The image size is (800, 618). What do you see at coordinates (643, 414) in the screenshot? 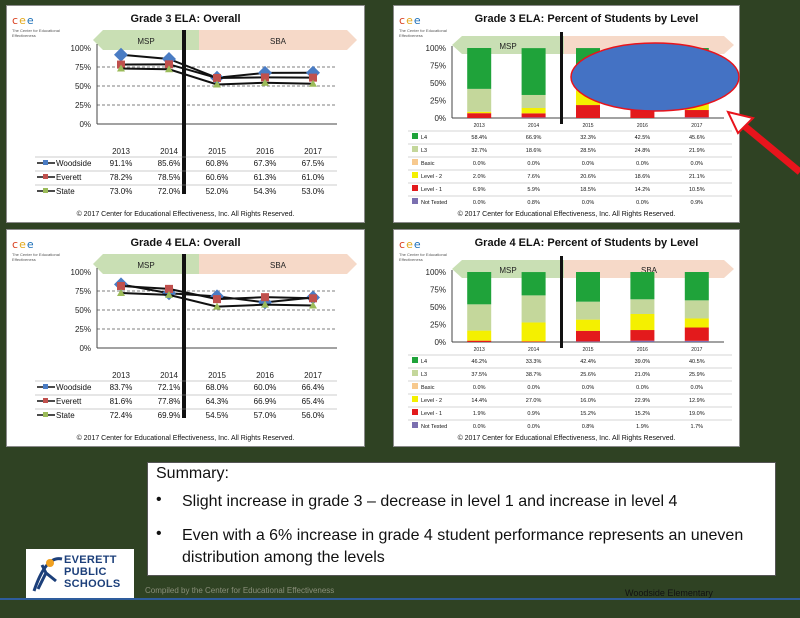
I see `table-cell: 15.2%` at bounding box center [643, 414].